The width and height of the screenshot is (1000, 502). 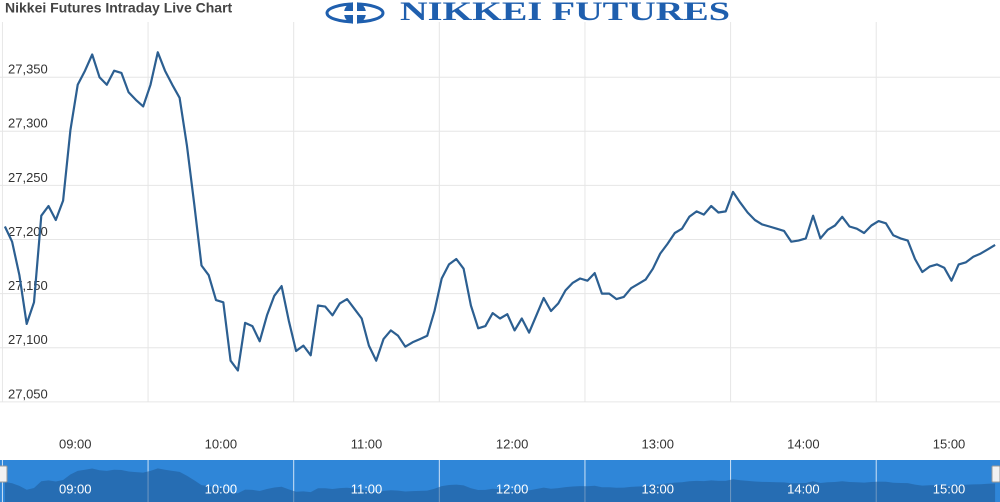 What do you see at coordinates (75, 488) in the screenshot?
I see `navigator-label: 09:00` at bounding box center [75, 488].